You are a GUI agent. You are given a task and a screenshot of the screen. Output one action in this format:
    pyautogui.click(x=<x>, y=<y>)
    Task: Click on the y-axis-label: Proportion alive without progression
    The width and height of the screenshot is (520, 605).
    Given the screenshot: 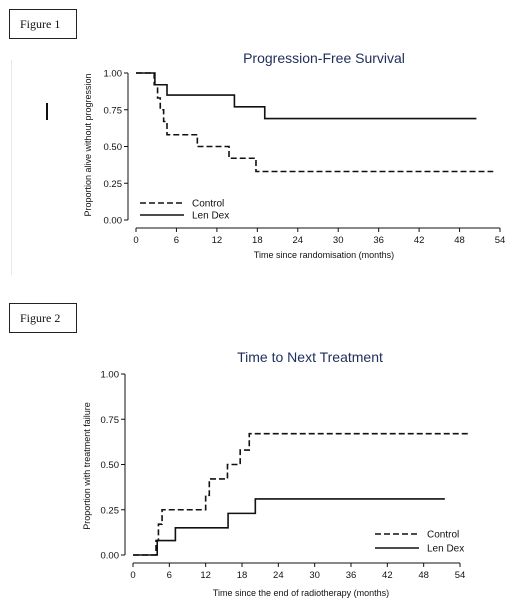 What is the action you would take?
    pyautogui.click(x=88, y=144)
    